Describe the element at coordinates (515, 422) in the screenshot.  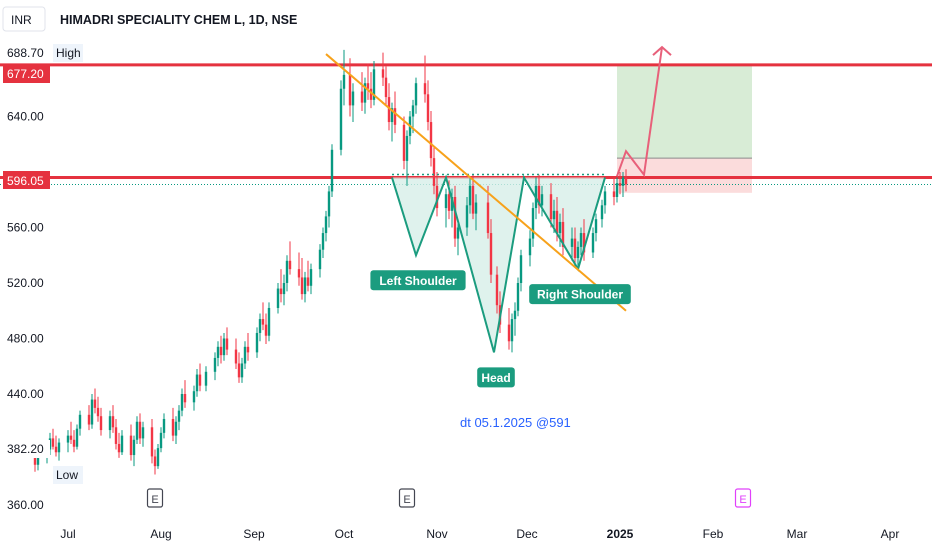
I see `date-price-note: dt 05.1.2025 @591` at that location.